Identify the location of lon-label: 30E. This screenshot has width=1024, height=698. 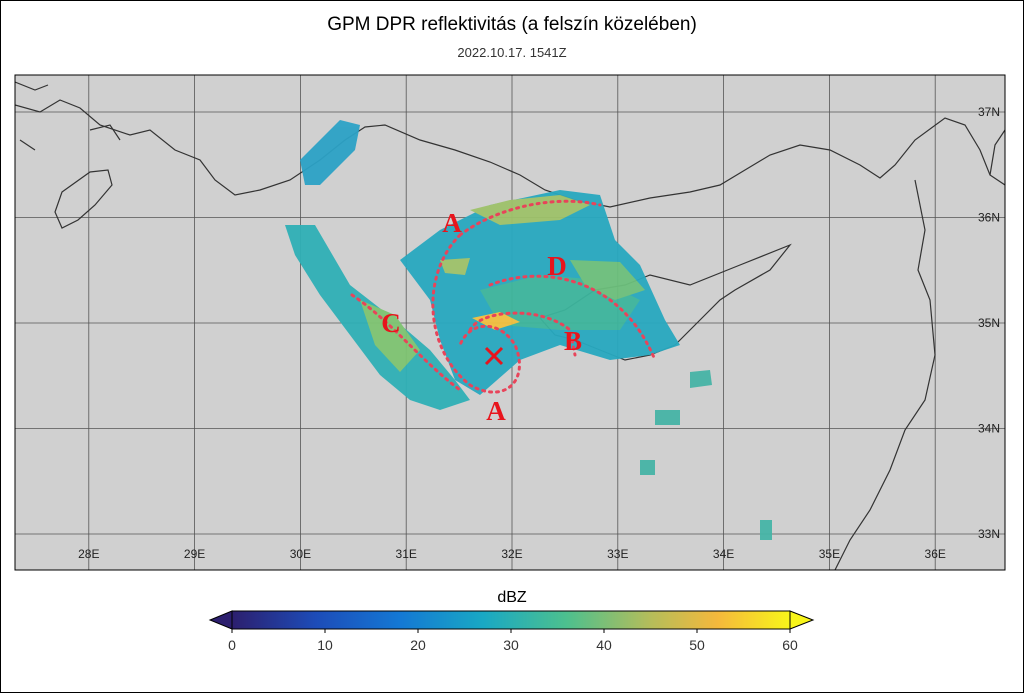
(300, 554).